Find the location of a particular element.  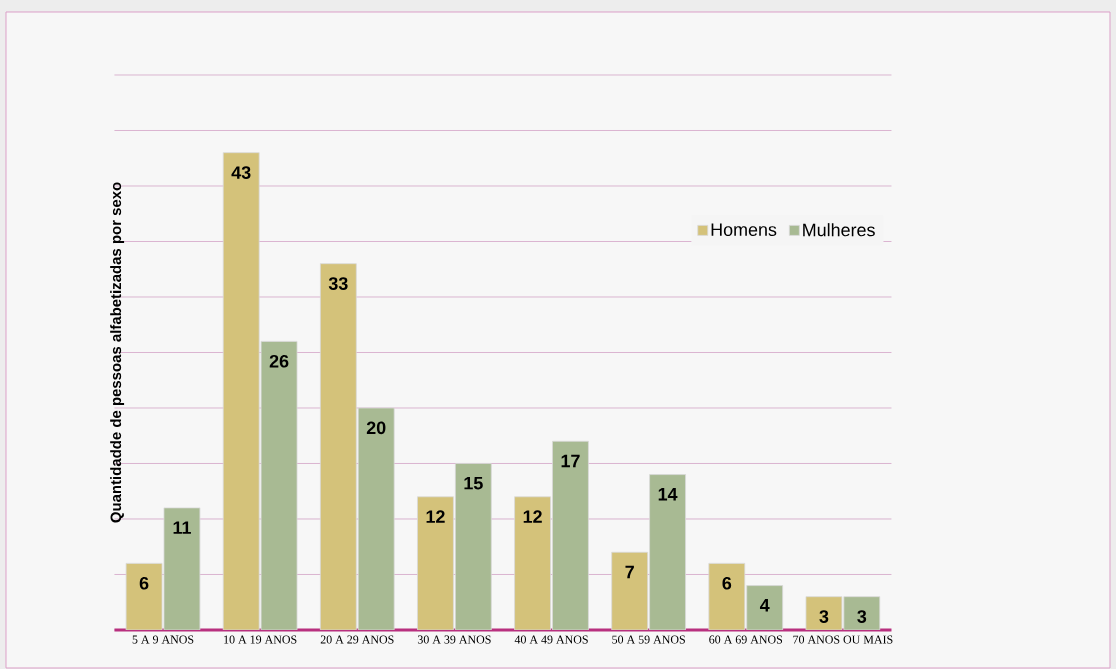

x-tick-label: 50 A 59 ANOS is located at coordinates (648, 639).